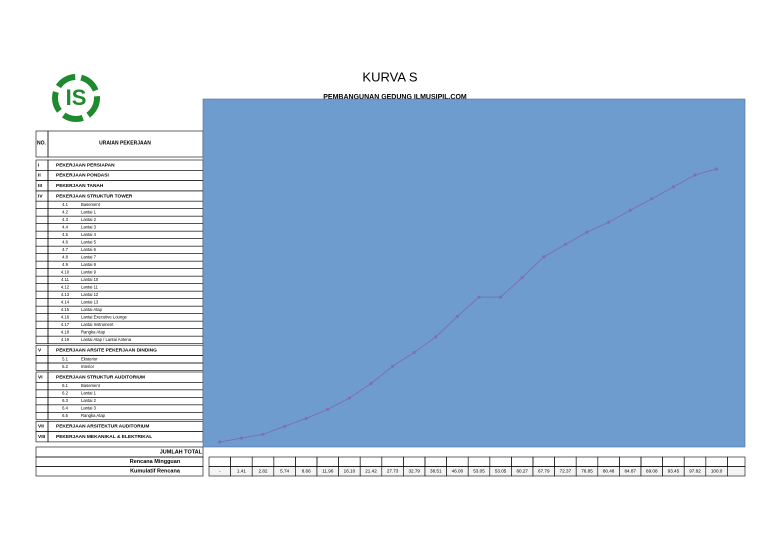 Image resolution: width=768 pixels, height=543 pixels. I want to click on row-no: VI, so click(40, 377).